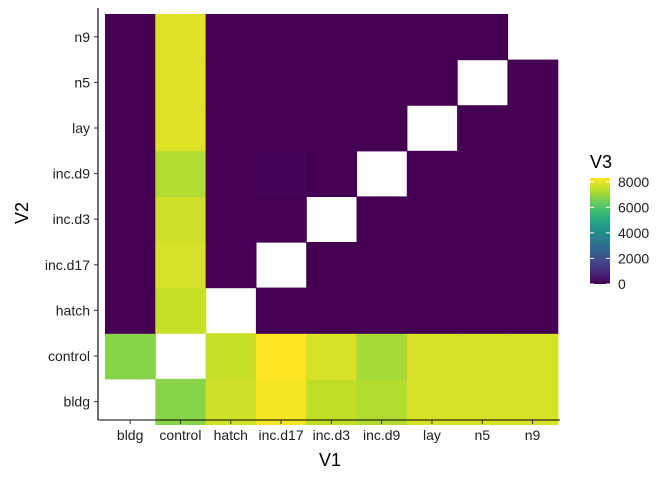  Describe the element at coordinates (601, 162) in the screenshot. I see `legend-title: V3` at that location.